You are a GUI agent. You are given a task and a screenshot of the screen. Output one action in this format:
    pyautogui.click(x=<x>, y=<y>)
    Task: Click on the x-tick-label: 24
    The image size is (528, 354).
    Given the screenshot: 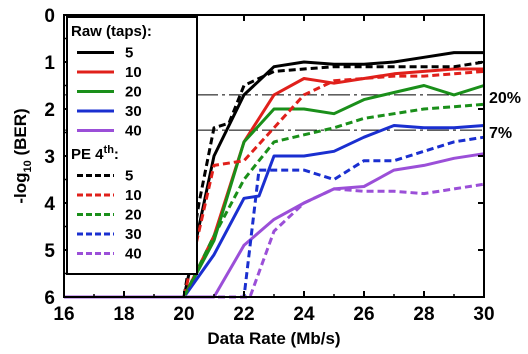 What is the action you would take?
    pyautogui.click(x=304, y=314)
    